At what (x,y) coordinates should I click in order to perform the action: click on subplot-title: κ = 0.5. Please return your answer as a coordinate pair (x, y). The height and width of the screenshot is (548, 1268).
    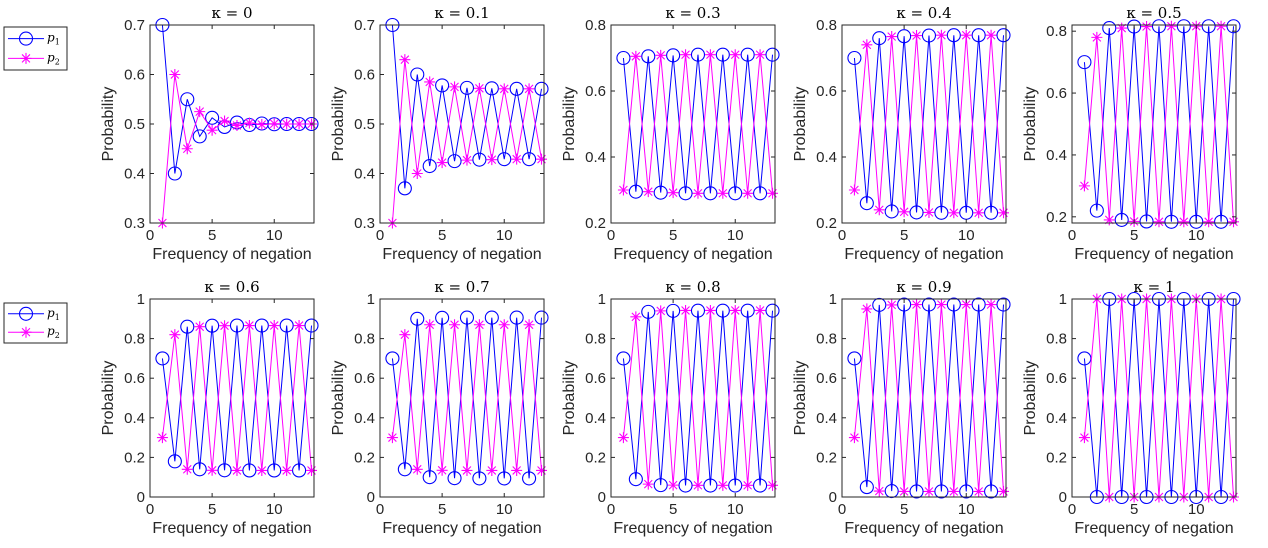
    Looking at the image, I should click on (1153, 13).